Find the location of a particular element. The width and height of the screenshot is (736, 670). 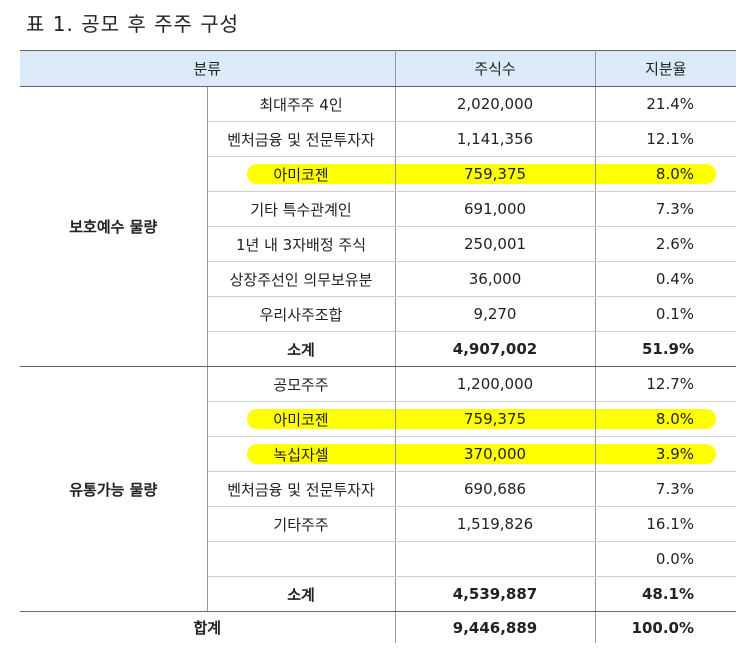

row-ratio: 0.4% is located at coordinates (665, 279).